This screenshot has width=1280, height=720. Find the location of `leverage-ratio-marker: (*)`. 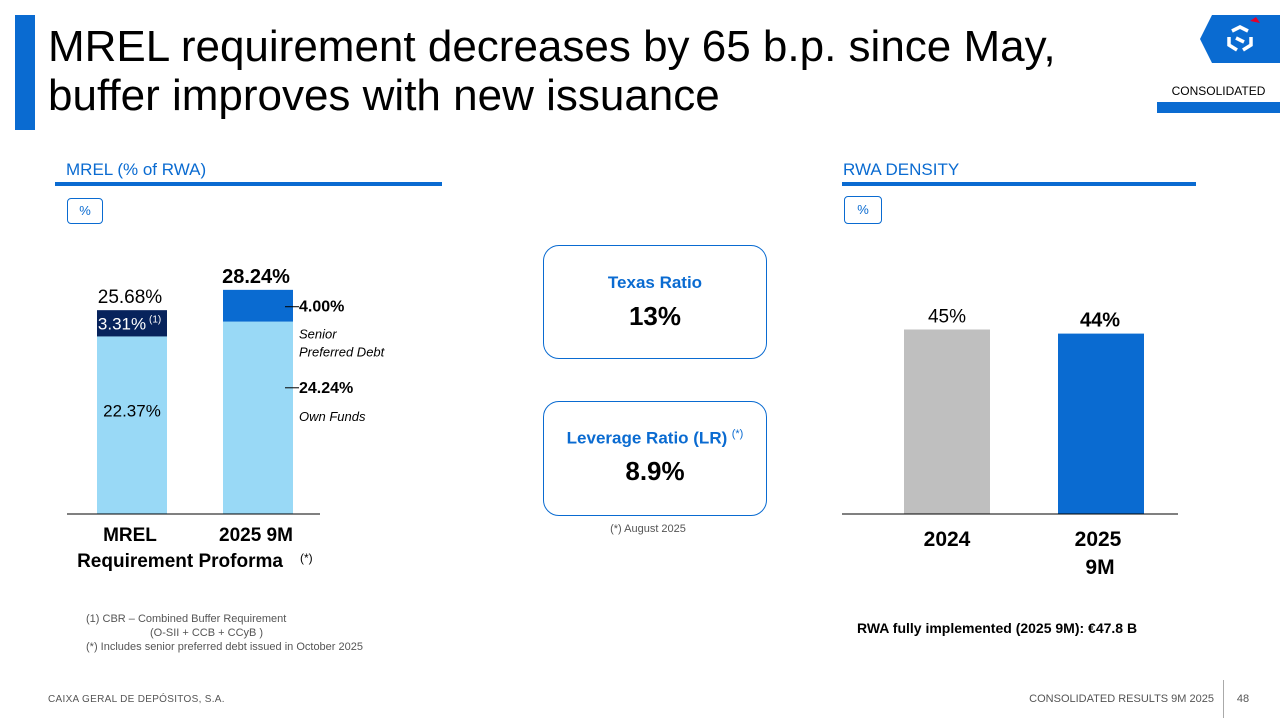

leverage-ratio-marker: (*) is located at coordinates (737, 434).